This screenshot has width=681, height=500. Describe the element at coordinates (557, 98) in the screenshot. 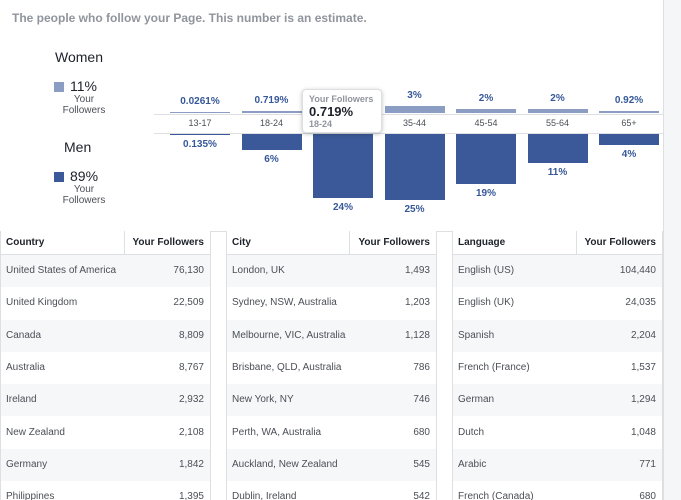

I see `women-value-55-64: 2%` at that location.